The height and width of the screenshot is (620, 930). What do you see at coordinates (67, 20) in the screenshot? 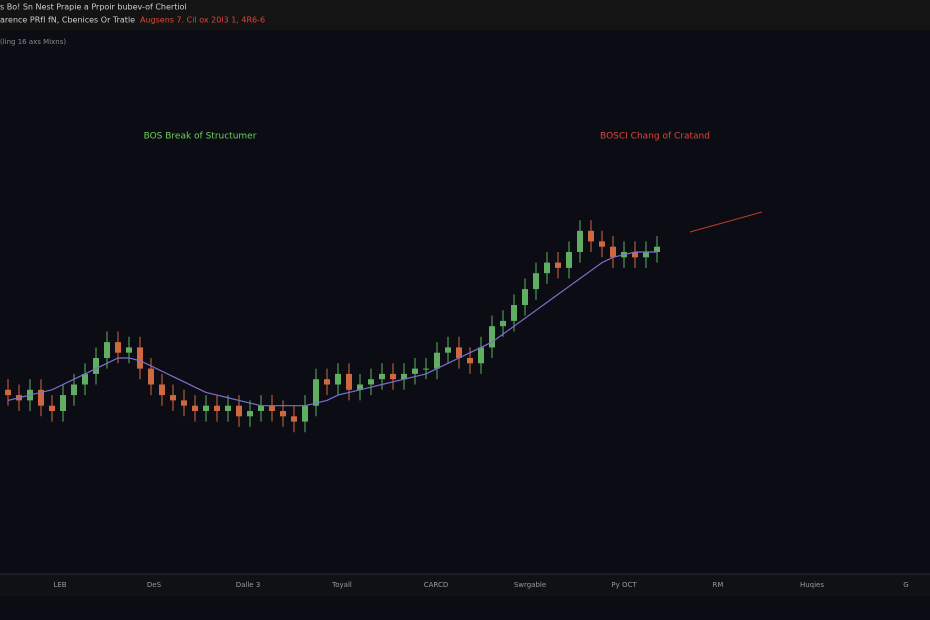
I see `header-line: arence PRfI fN, Cbenices Or Tratle` at bounding box center [67, 20].